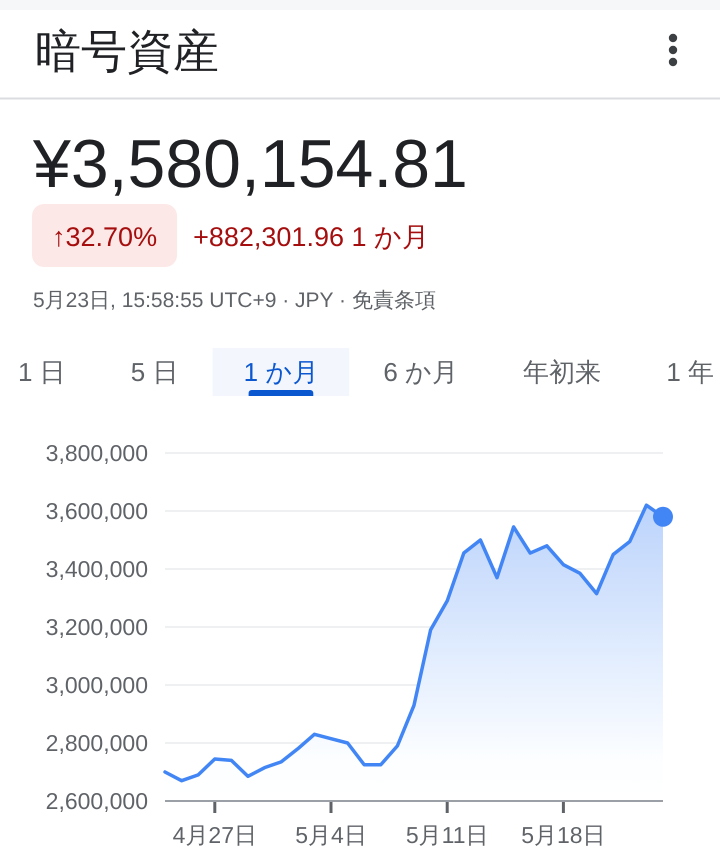  What do you see at coordinates (97, 569) in the screenshot?
I see `y-tick-label: 3,400,000` at bounding box center [97, 569].